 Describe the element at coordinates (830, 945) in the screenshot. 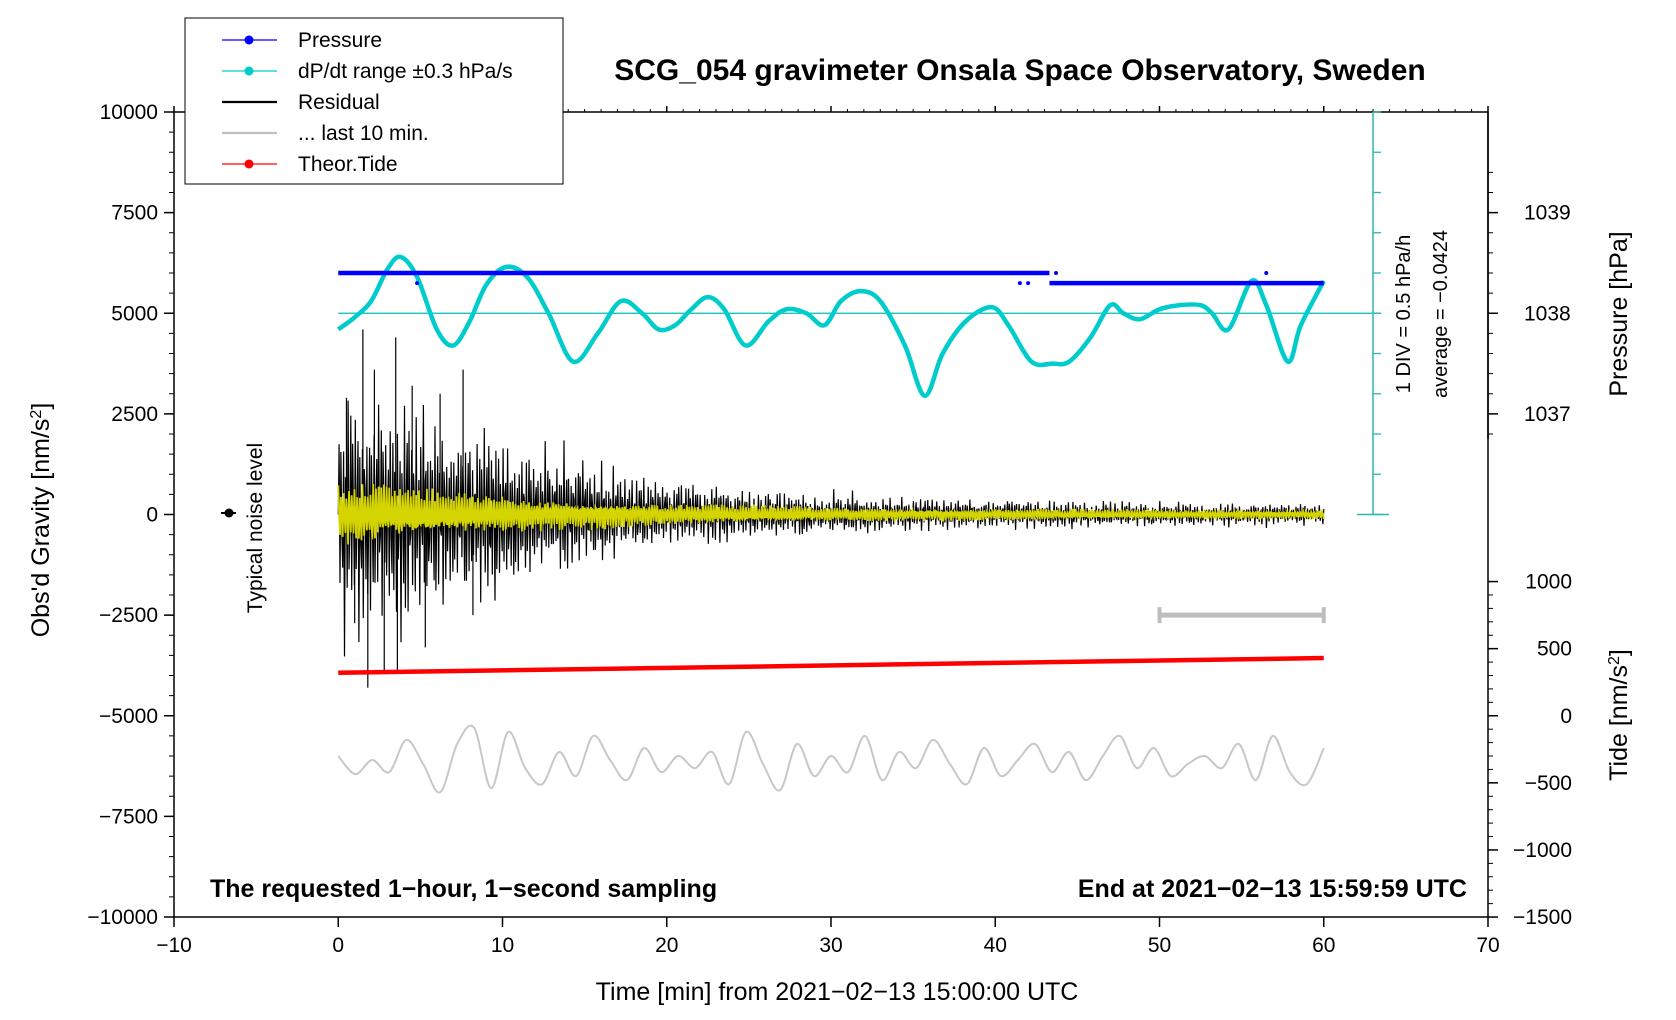

I see `x-tick-label: 30` at that location.